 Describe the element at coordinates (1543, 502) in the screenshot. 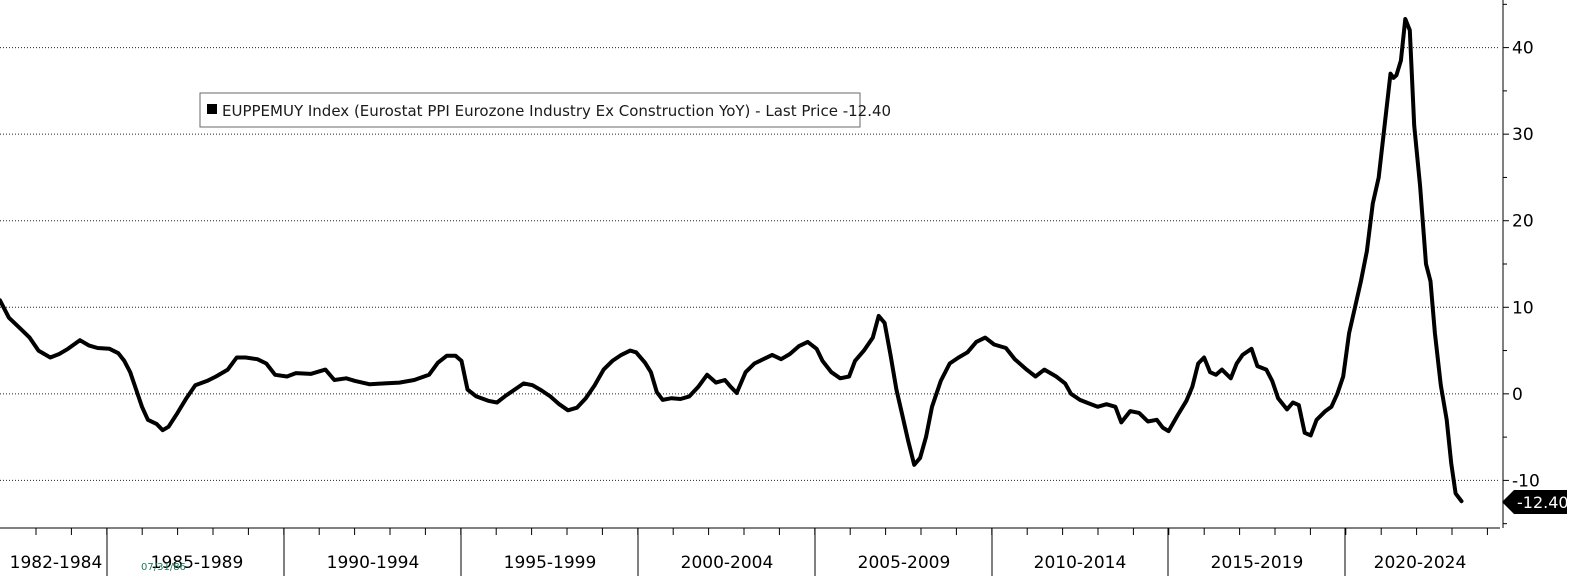

I see `last-value-label: -12.40` at that location.